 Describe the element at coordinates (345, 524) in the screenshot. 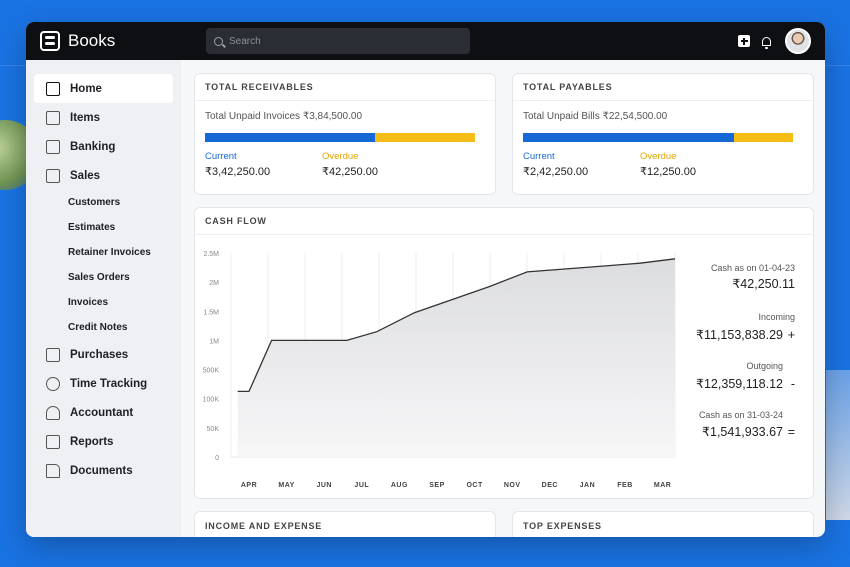

I see `income-expense-card: INCOME AND EXPENSE` at that location.